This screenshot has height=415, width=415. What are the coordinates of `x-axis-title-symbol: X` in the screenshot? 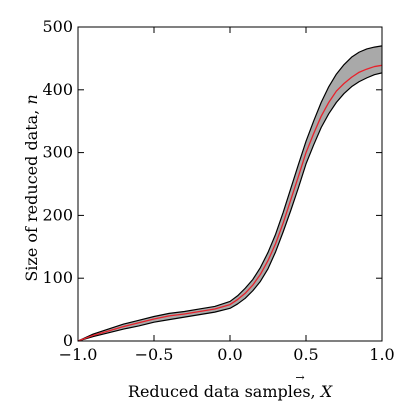 It's located at (326, 391).